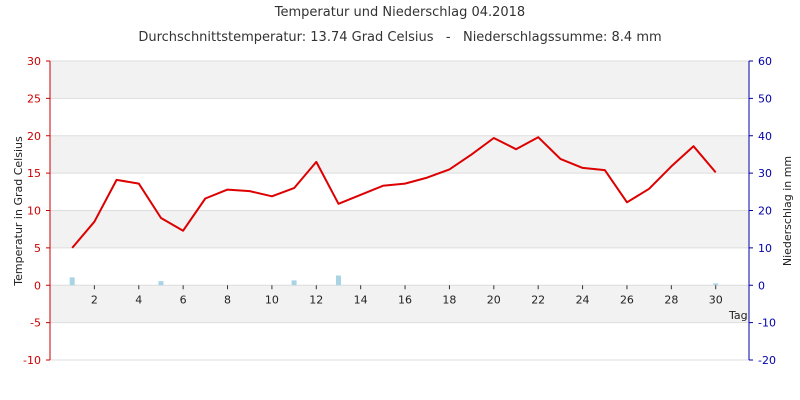 The width and height of the screenshot is (800, 400). Describe the element at coordinates (449, 299) in the screenshot. I see `x-tick-label: 18` at that location.